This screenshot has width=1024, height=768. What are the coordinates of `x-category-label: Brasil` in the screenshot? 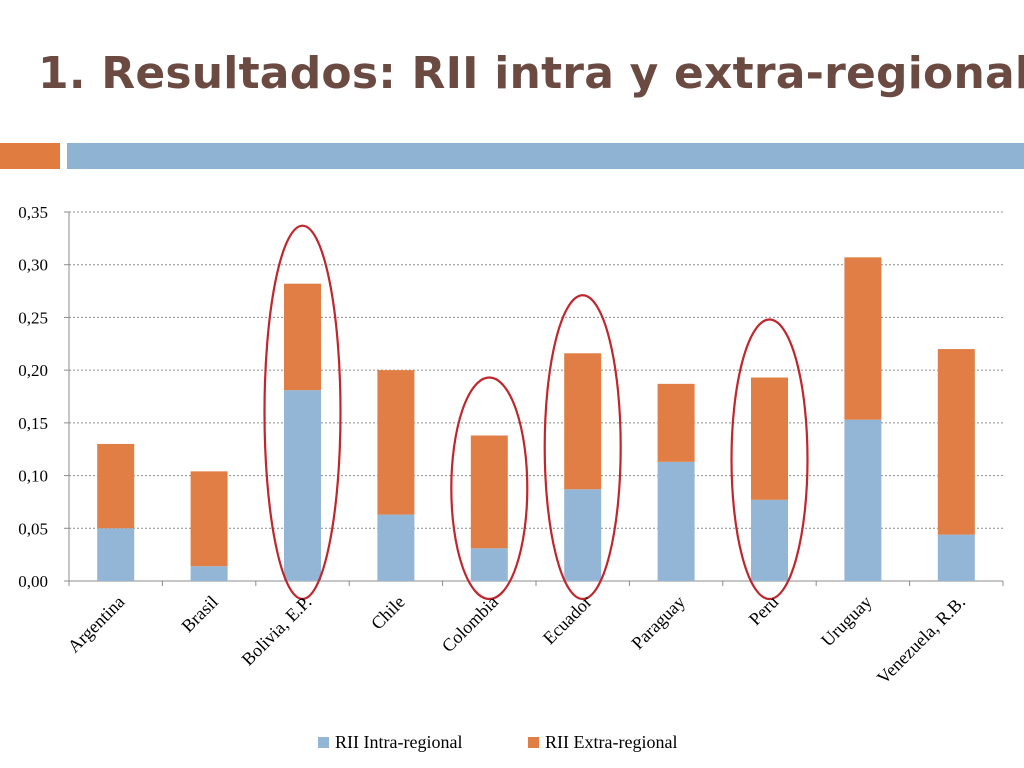 It's located at (199, 614).